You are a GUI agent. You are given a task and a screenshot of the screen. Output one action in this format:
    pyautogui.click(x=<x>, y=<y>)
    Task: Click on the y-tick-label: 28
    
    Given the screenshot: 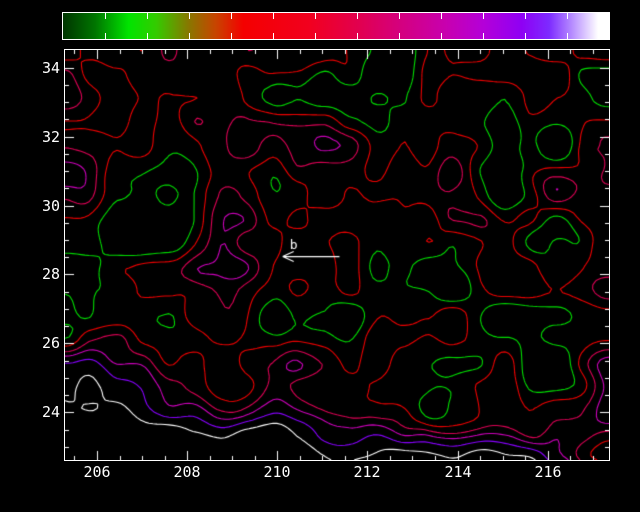 What is the action you would take?
    pyautogui.click(x=50, y=274)
    